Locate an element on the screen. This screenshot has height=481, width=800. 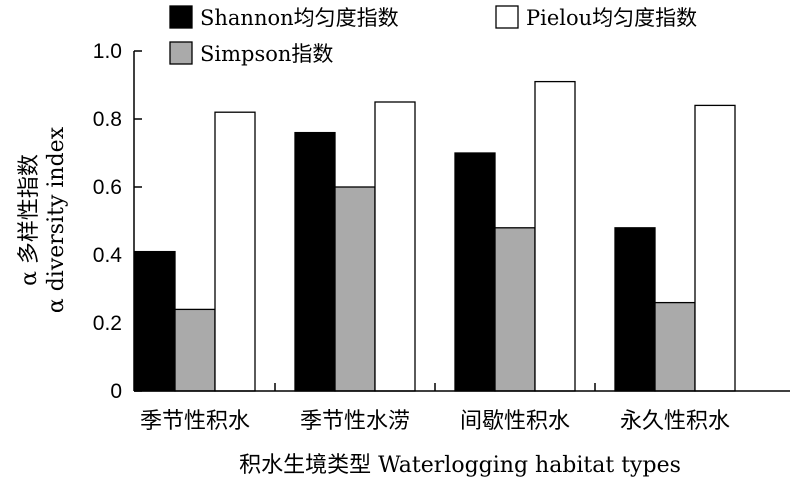
legend-label: Pielou均匀度指数 is located at coordinates (611, 18).